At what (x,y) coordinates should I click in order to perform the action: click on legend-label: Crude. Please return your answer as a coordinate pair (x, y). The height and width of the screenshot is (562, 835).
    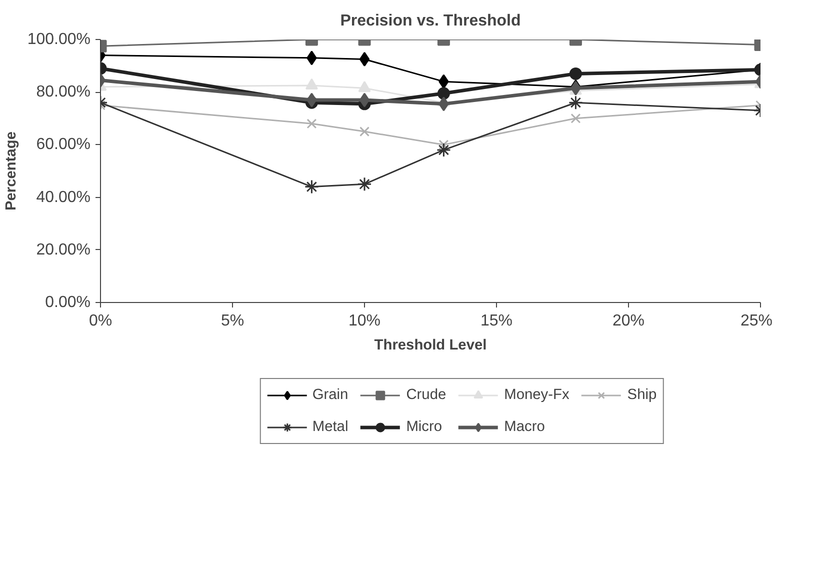
    Looking at the image, I should click on (426, 395).